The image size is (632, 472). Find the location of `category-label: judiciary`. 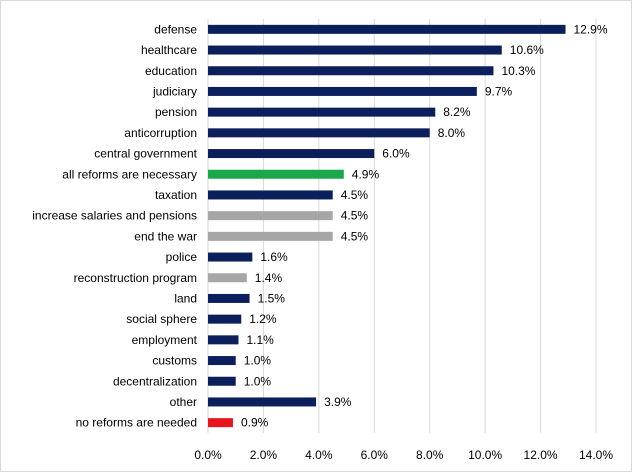

category-label: judiciary is located at coordinates (174, 91).